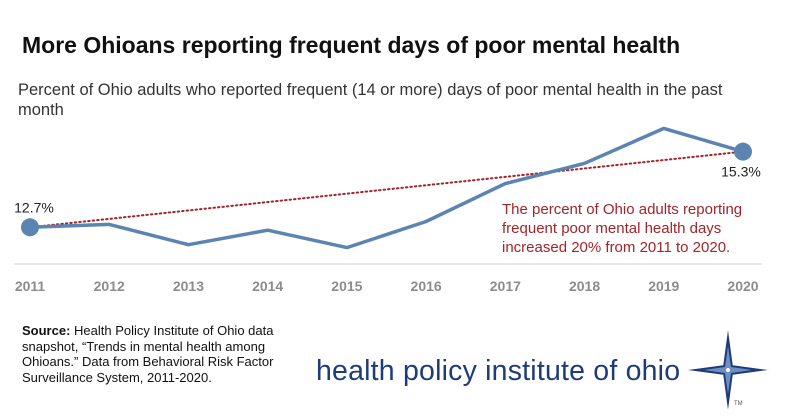  I want to click on source-label: Source:, so click(46, 330).